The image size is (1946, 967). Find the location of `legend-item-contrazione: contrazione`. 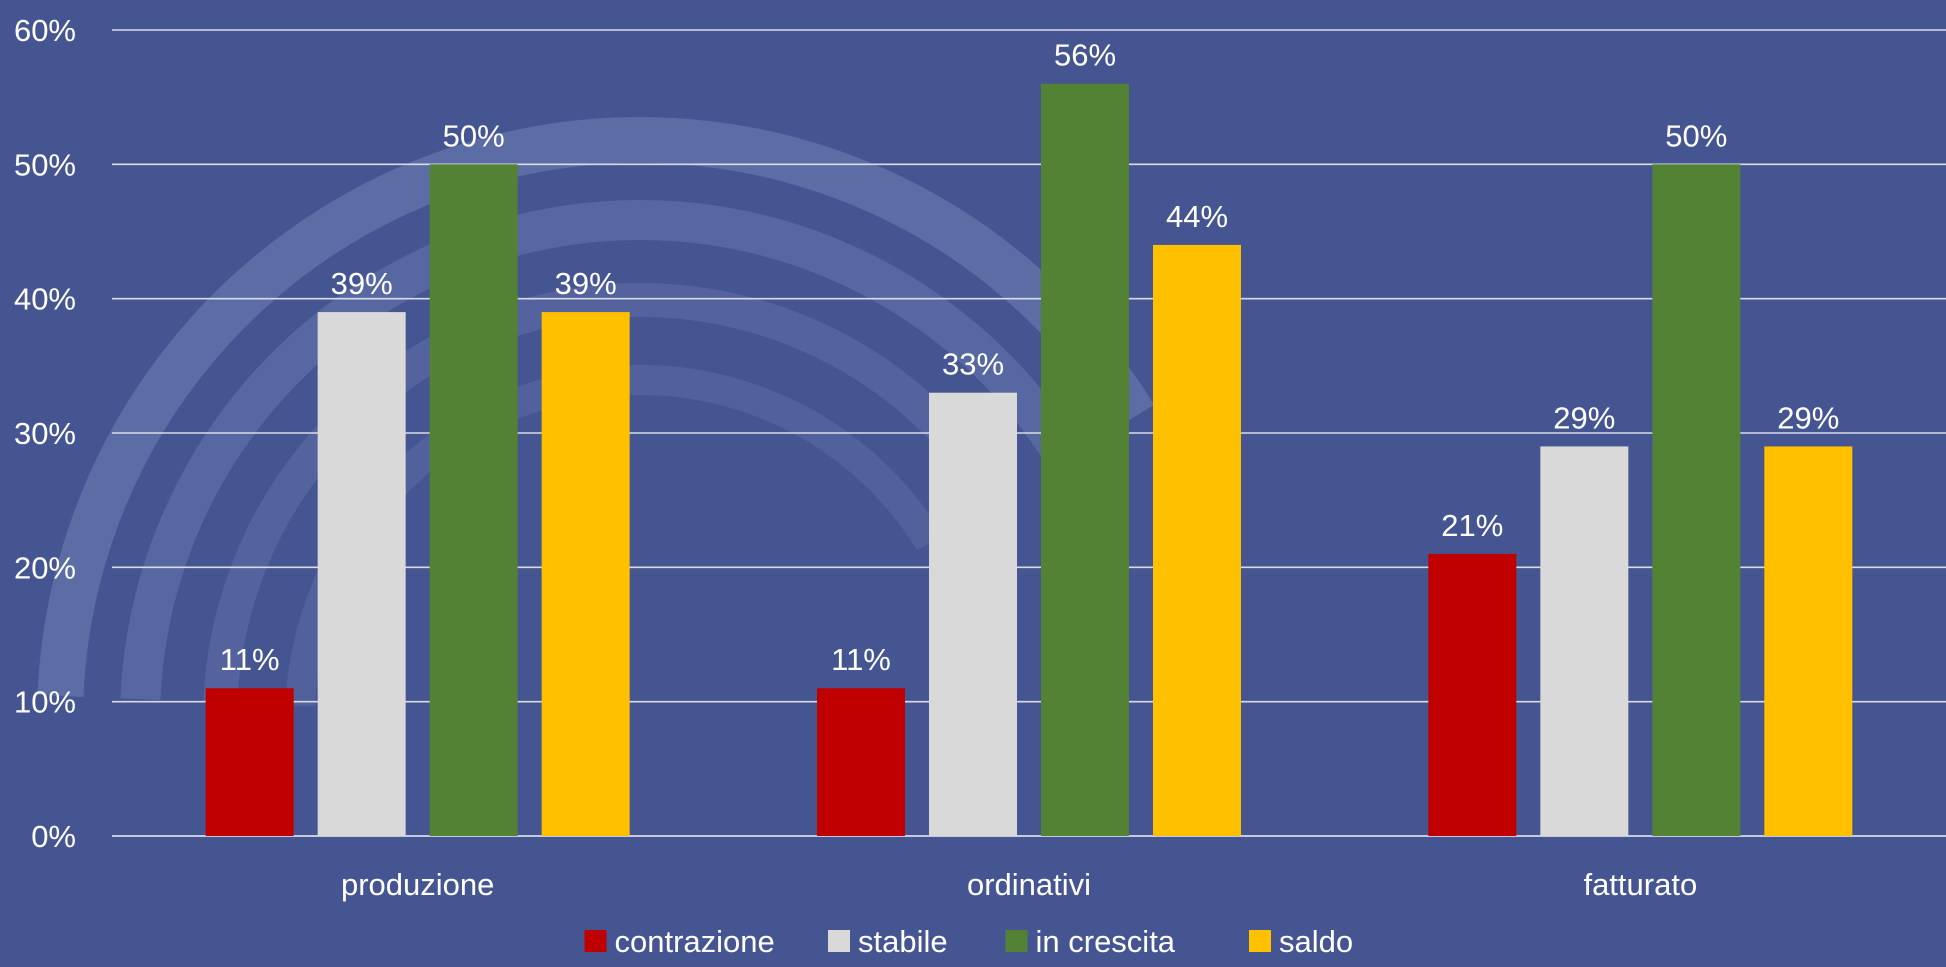

legend-item-contrazione: contrazione is located at coordinates (679, 941).